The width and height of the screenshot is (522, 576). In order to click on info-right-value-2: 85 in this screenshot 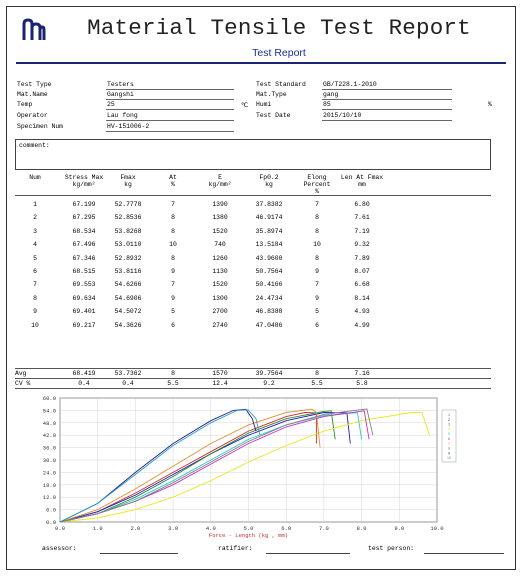, I will do `click(327, 104)`.